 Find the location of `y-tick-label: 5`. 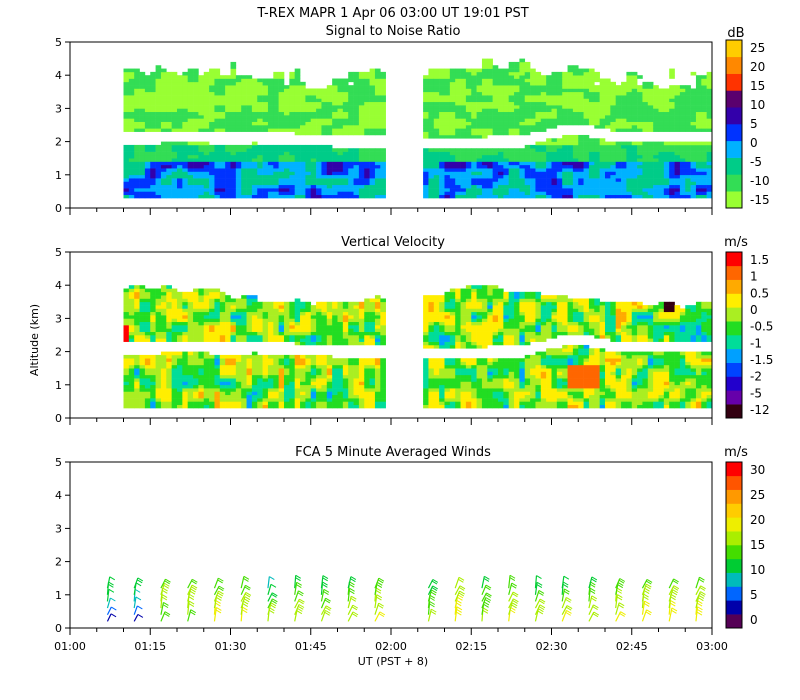

y-tick-label: 5 is located at coordinates (58, 462).